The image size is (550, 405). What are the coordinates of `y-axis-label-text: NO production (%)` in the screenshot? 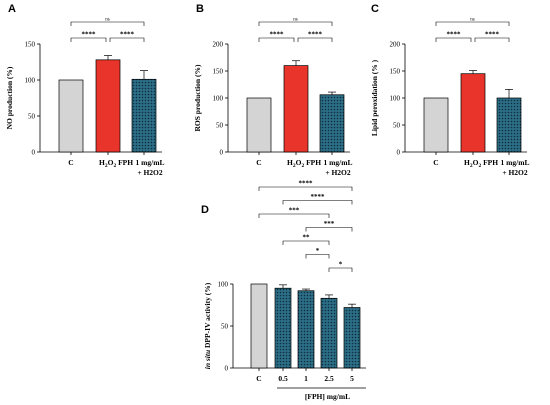 It's located at (9, 97).